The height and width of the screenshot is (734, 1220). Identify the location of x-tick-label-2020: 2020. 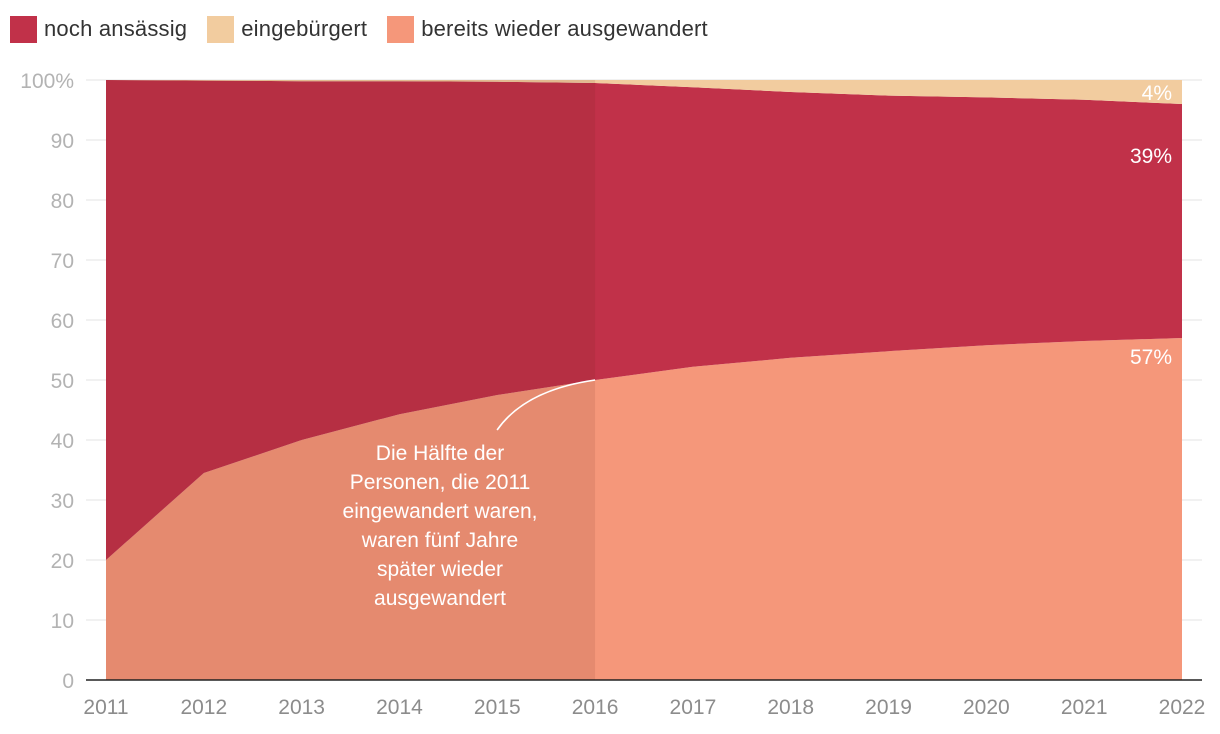
(986, 707).